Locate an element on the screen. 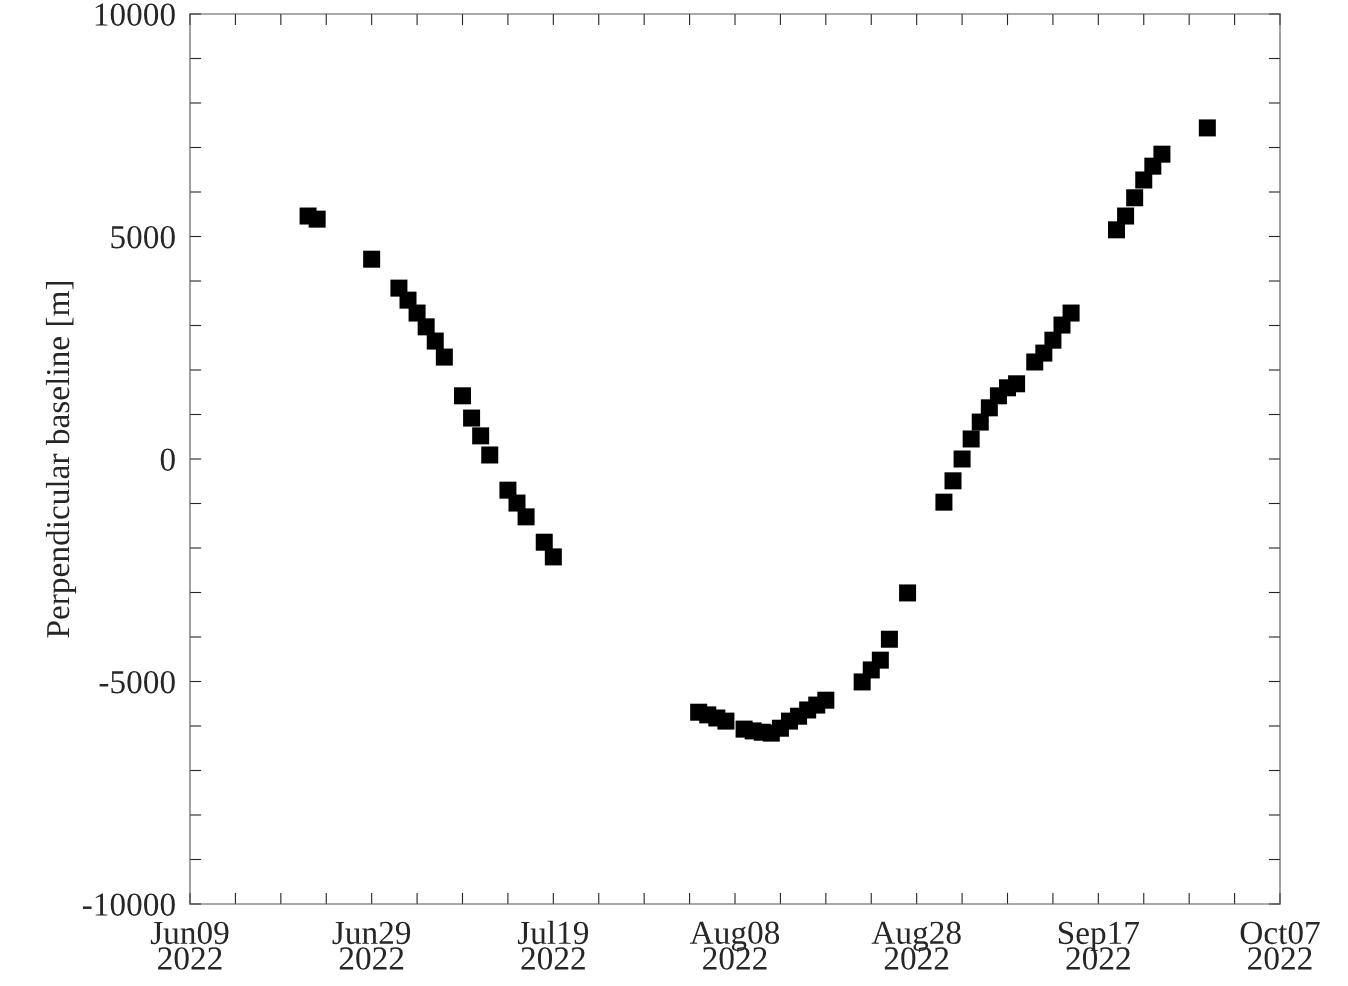 This screenshot has width=1348, height=986. y-tick-label: 5000 is located at coordinates (143, 237).